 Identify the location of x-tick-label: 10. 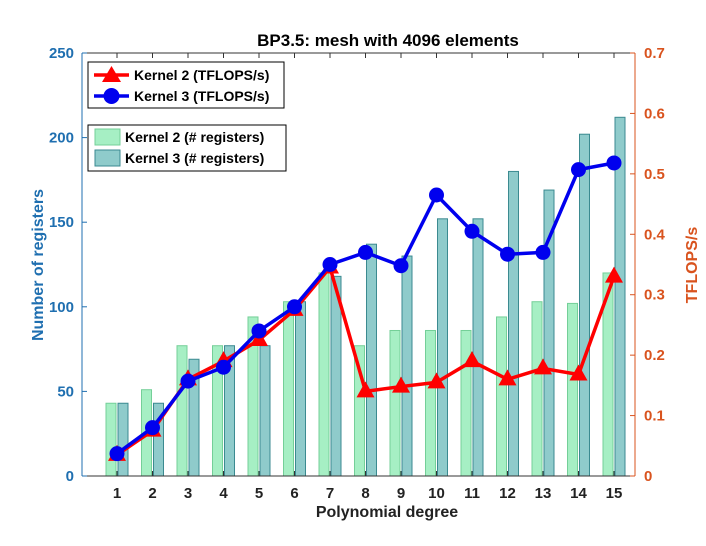
(436, 493).